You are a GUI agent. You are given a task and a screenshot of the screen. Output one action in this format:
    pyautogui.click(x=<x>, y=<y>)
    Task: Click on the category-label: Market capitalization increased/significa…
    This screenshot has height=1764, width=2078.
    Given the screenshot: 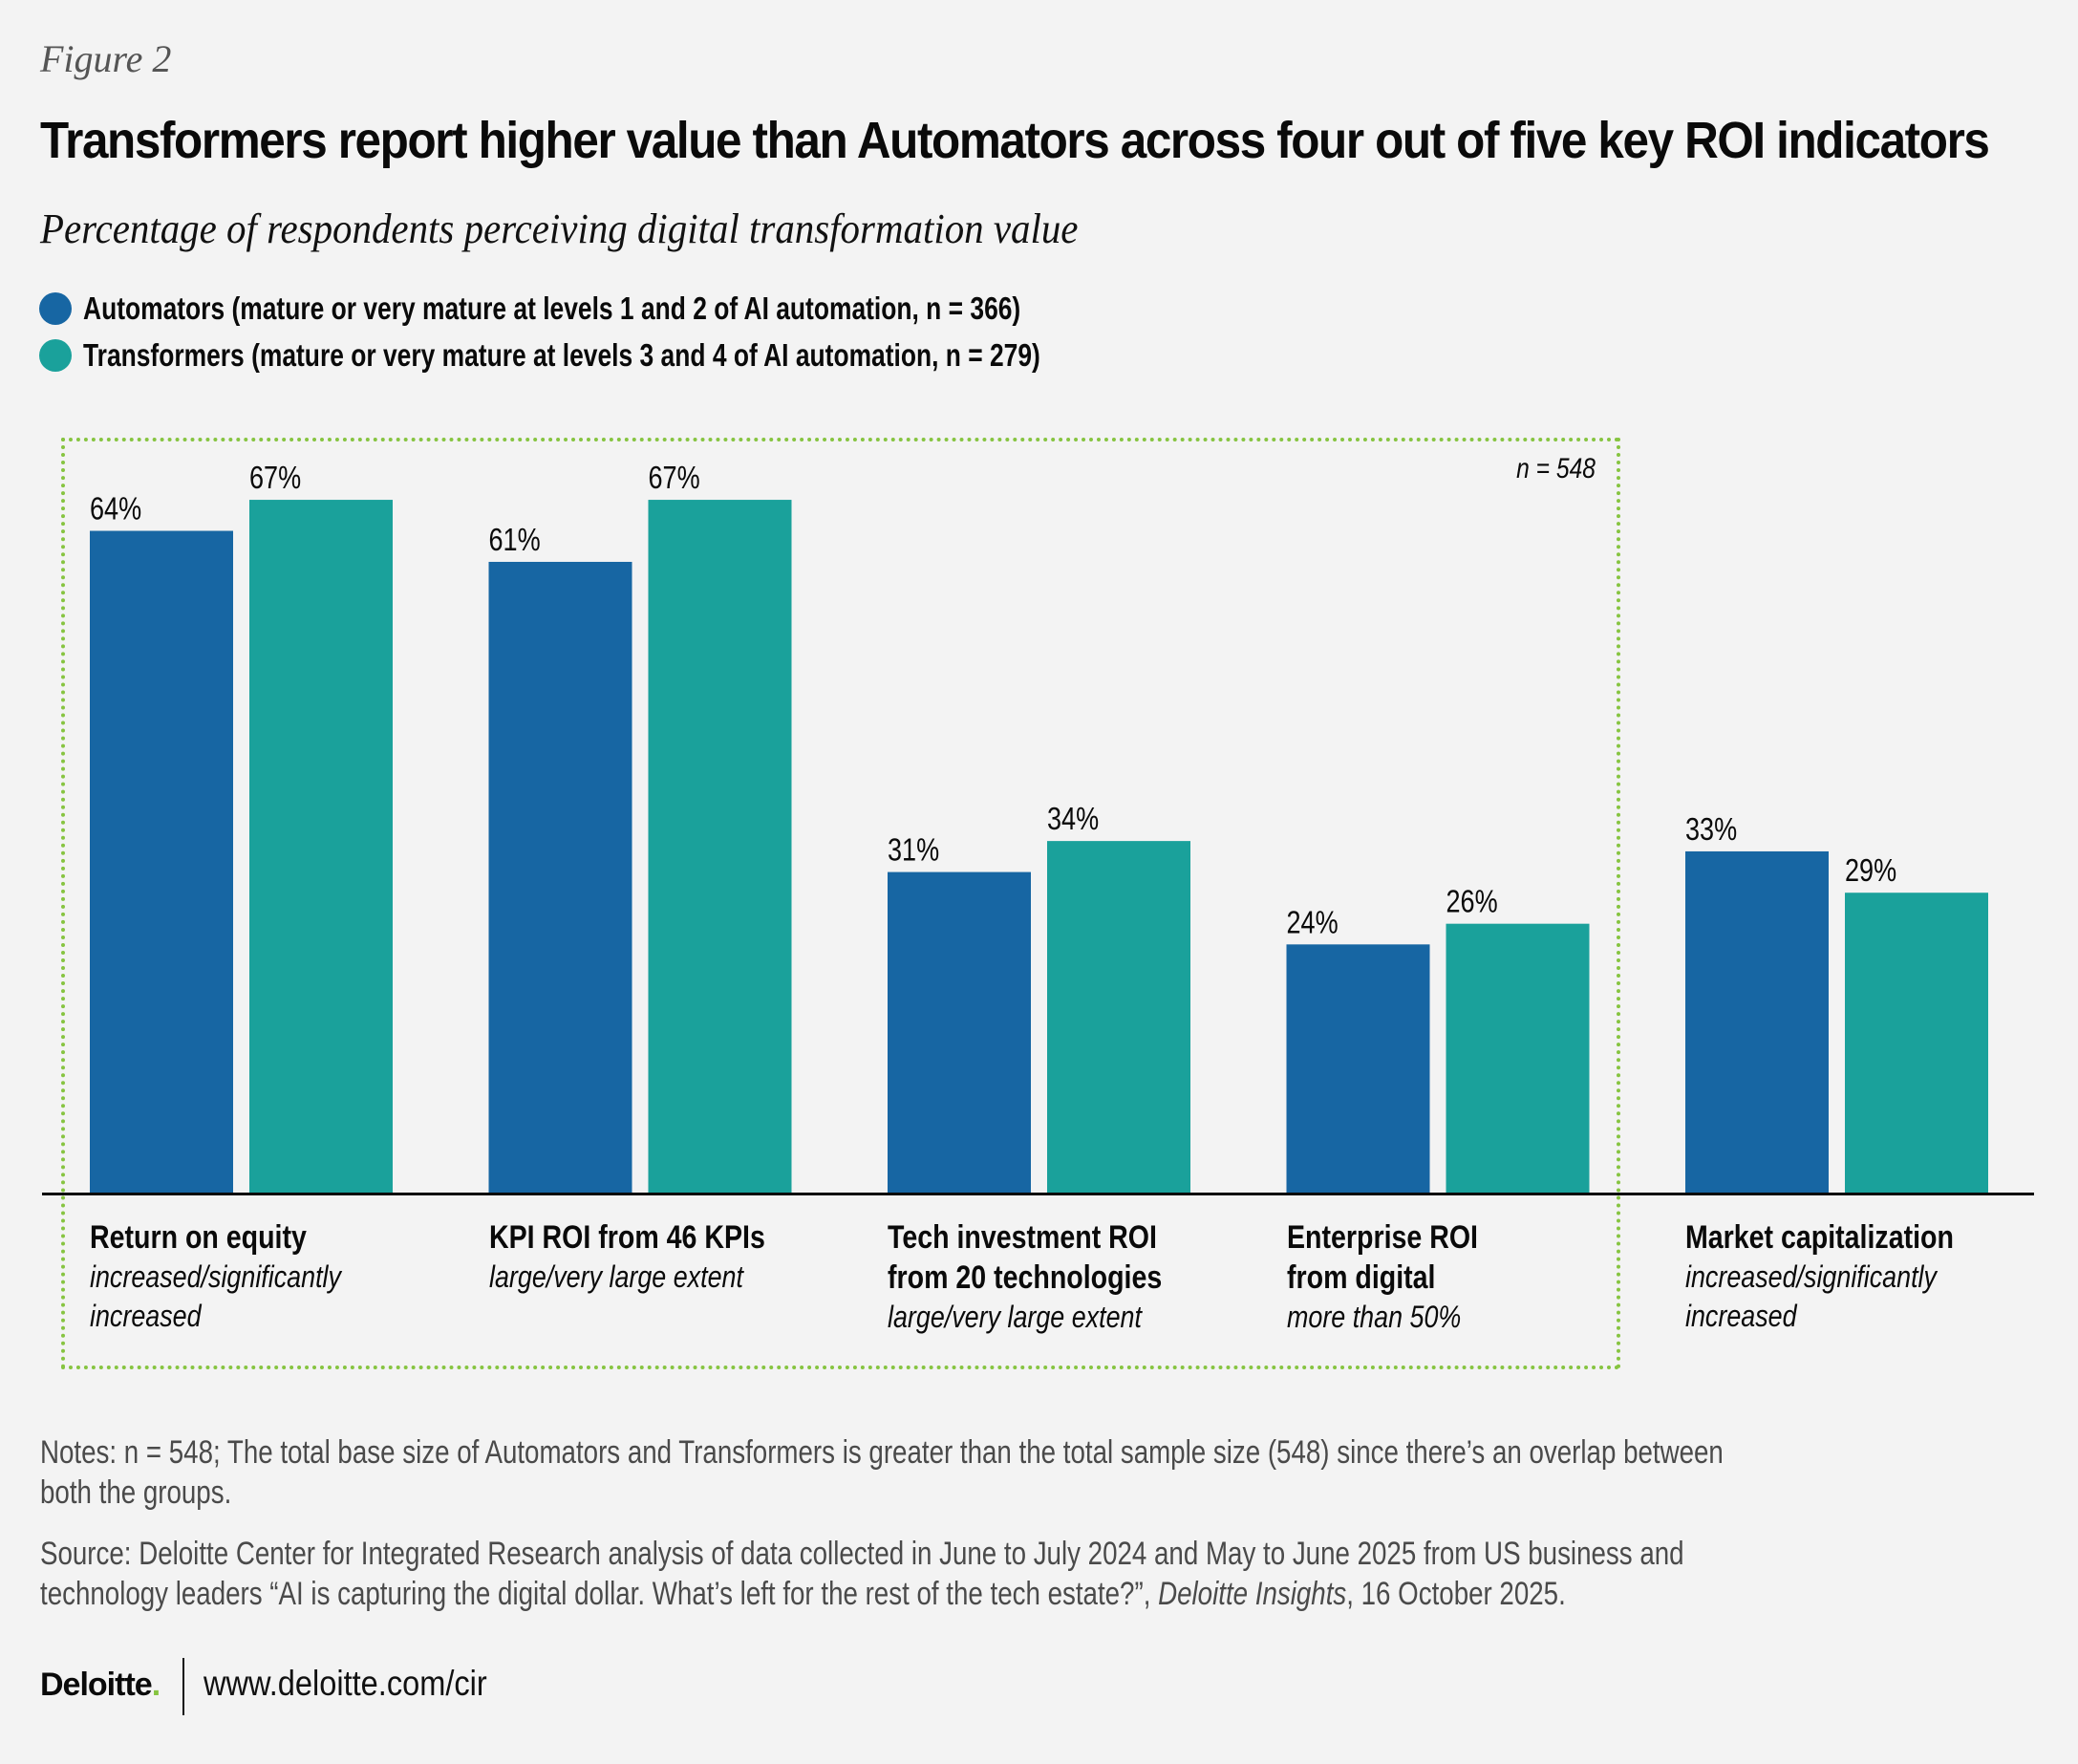 What is the action you would take?
    pyautogui.click(x=1857, y=1277)
    